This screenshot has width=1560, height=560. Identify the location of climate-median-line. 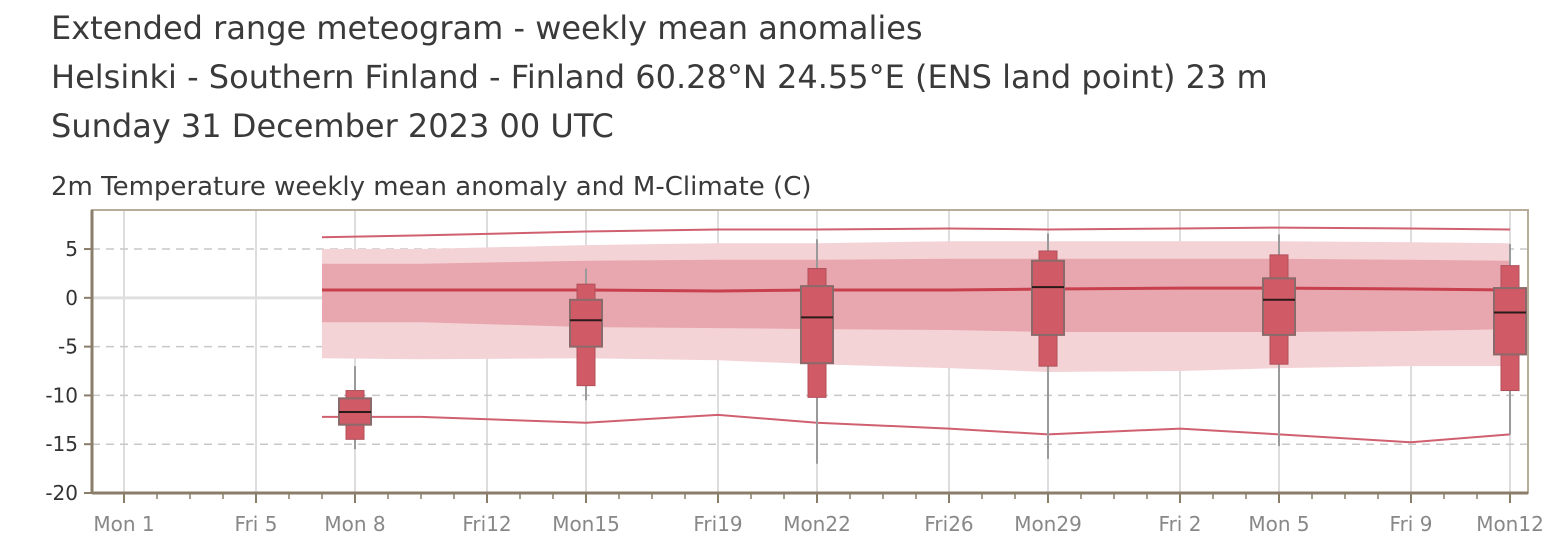
(916, 289).